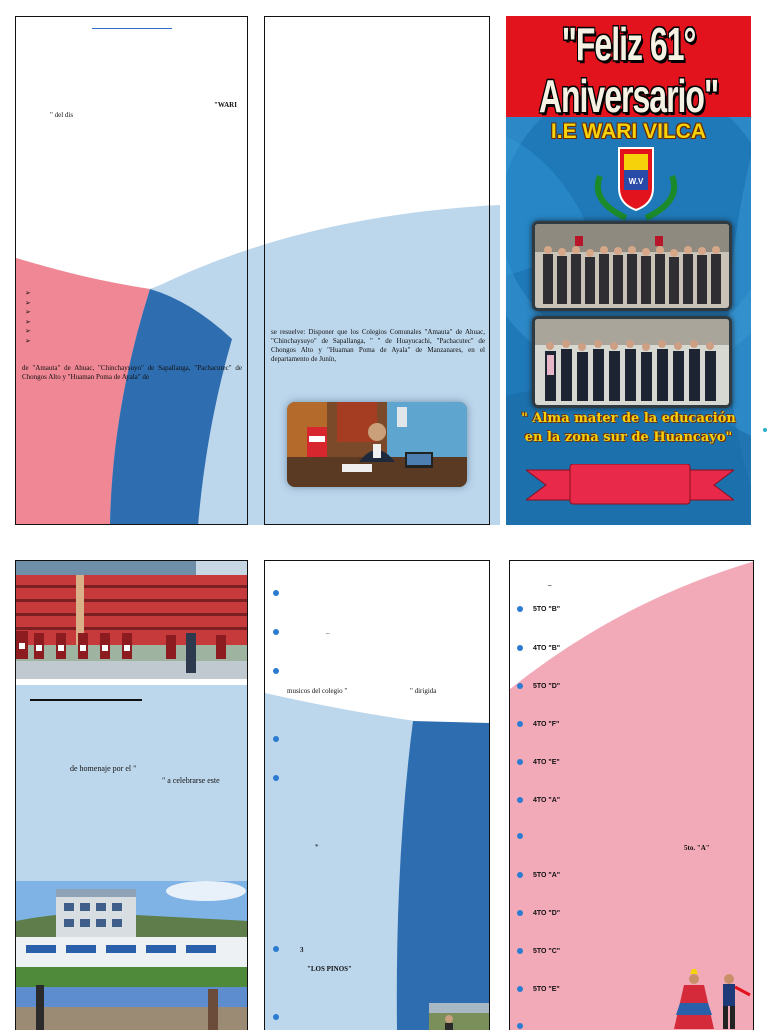  What do you see at coordinates (630, 484) in the screenshot?
I see `ribbon-banner` at bounding box center [630, 484].